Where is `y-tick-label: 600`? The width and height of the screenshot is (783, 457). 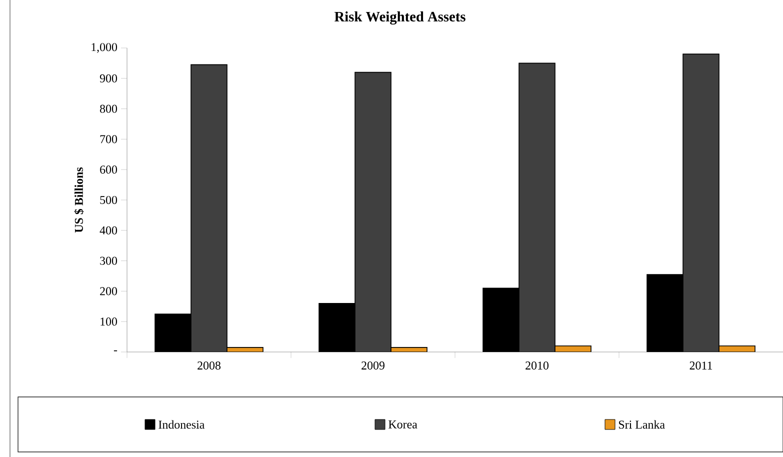
y-tick-label: 600 is located at coordinates (109, 170).